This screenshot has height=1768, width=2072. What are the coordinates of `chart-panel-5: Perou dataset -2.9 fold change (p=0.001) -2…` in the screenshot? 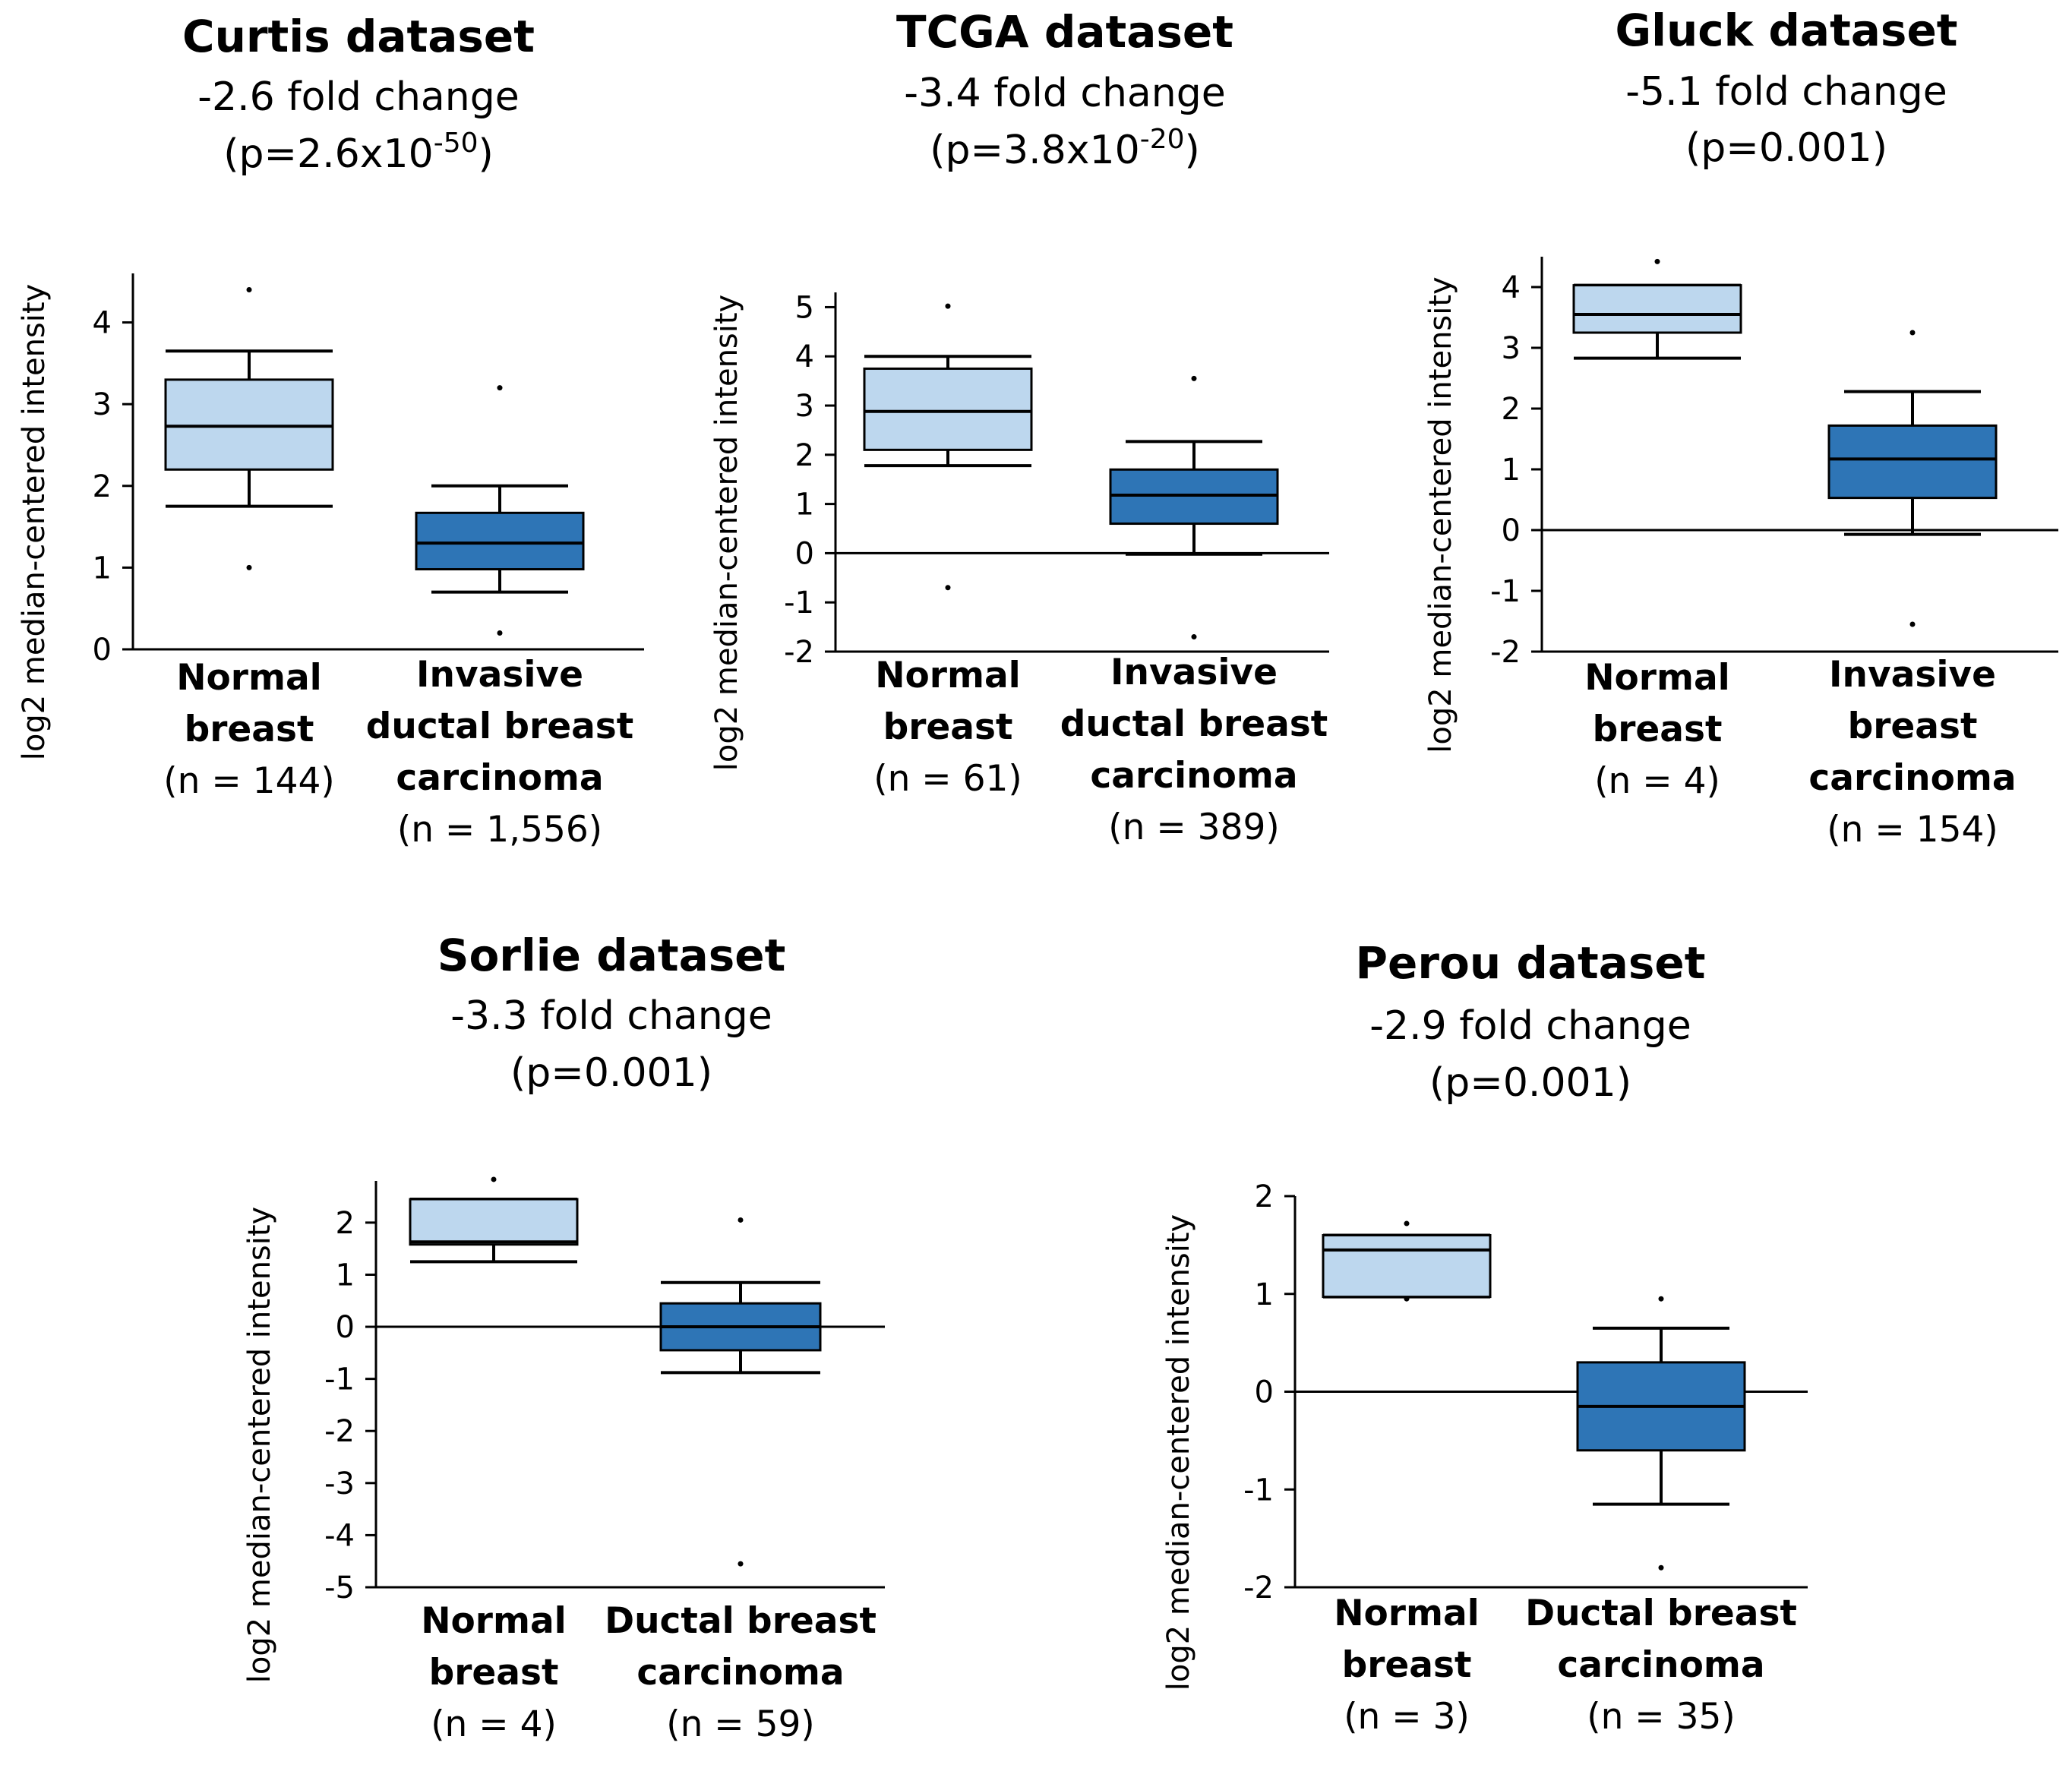 It's located at (1484, 1337).